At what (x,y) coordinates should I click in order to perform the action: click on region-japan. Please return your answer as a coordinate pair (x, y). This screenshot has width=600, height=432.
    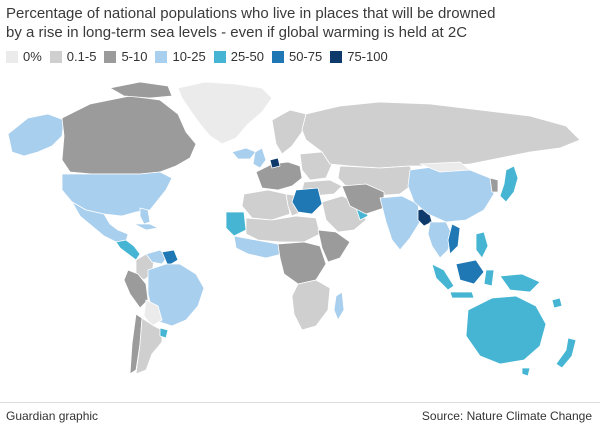
    Looking at the image, I should click on (509, 184).